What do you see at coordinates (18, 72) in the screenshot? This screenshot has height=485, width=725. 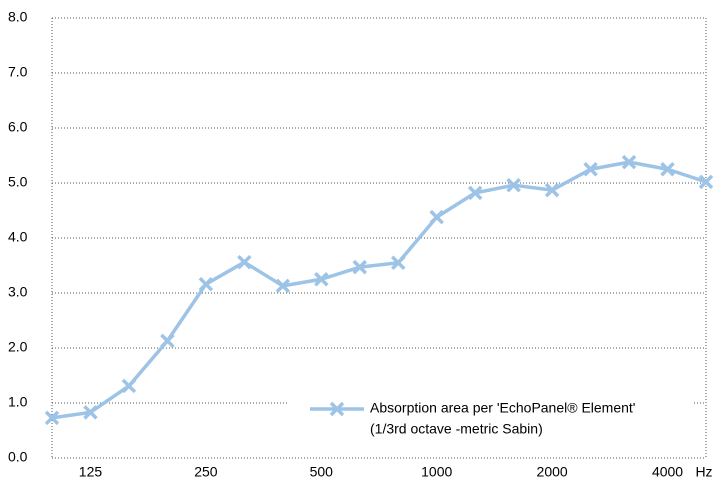 I see `y-tick-label: 7.0` at bounding box center [18, 72].